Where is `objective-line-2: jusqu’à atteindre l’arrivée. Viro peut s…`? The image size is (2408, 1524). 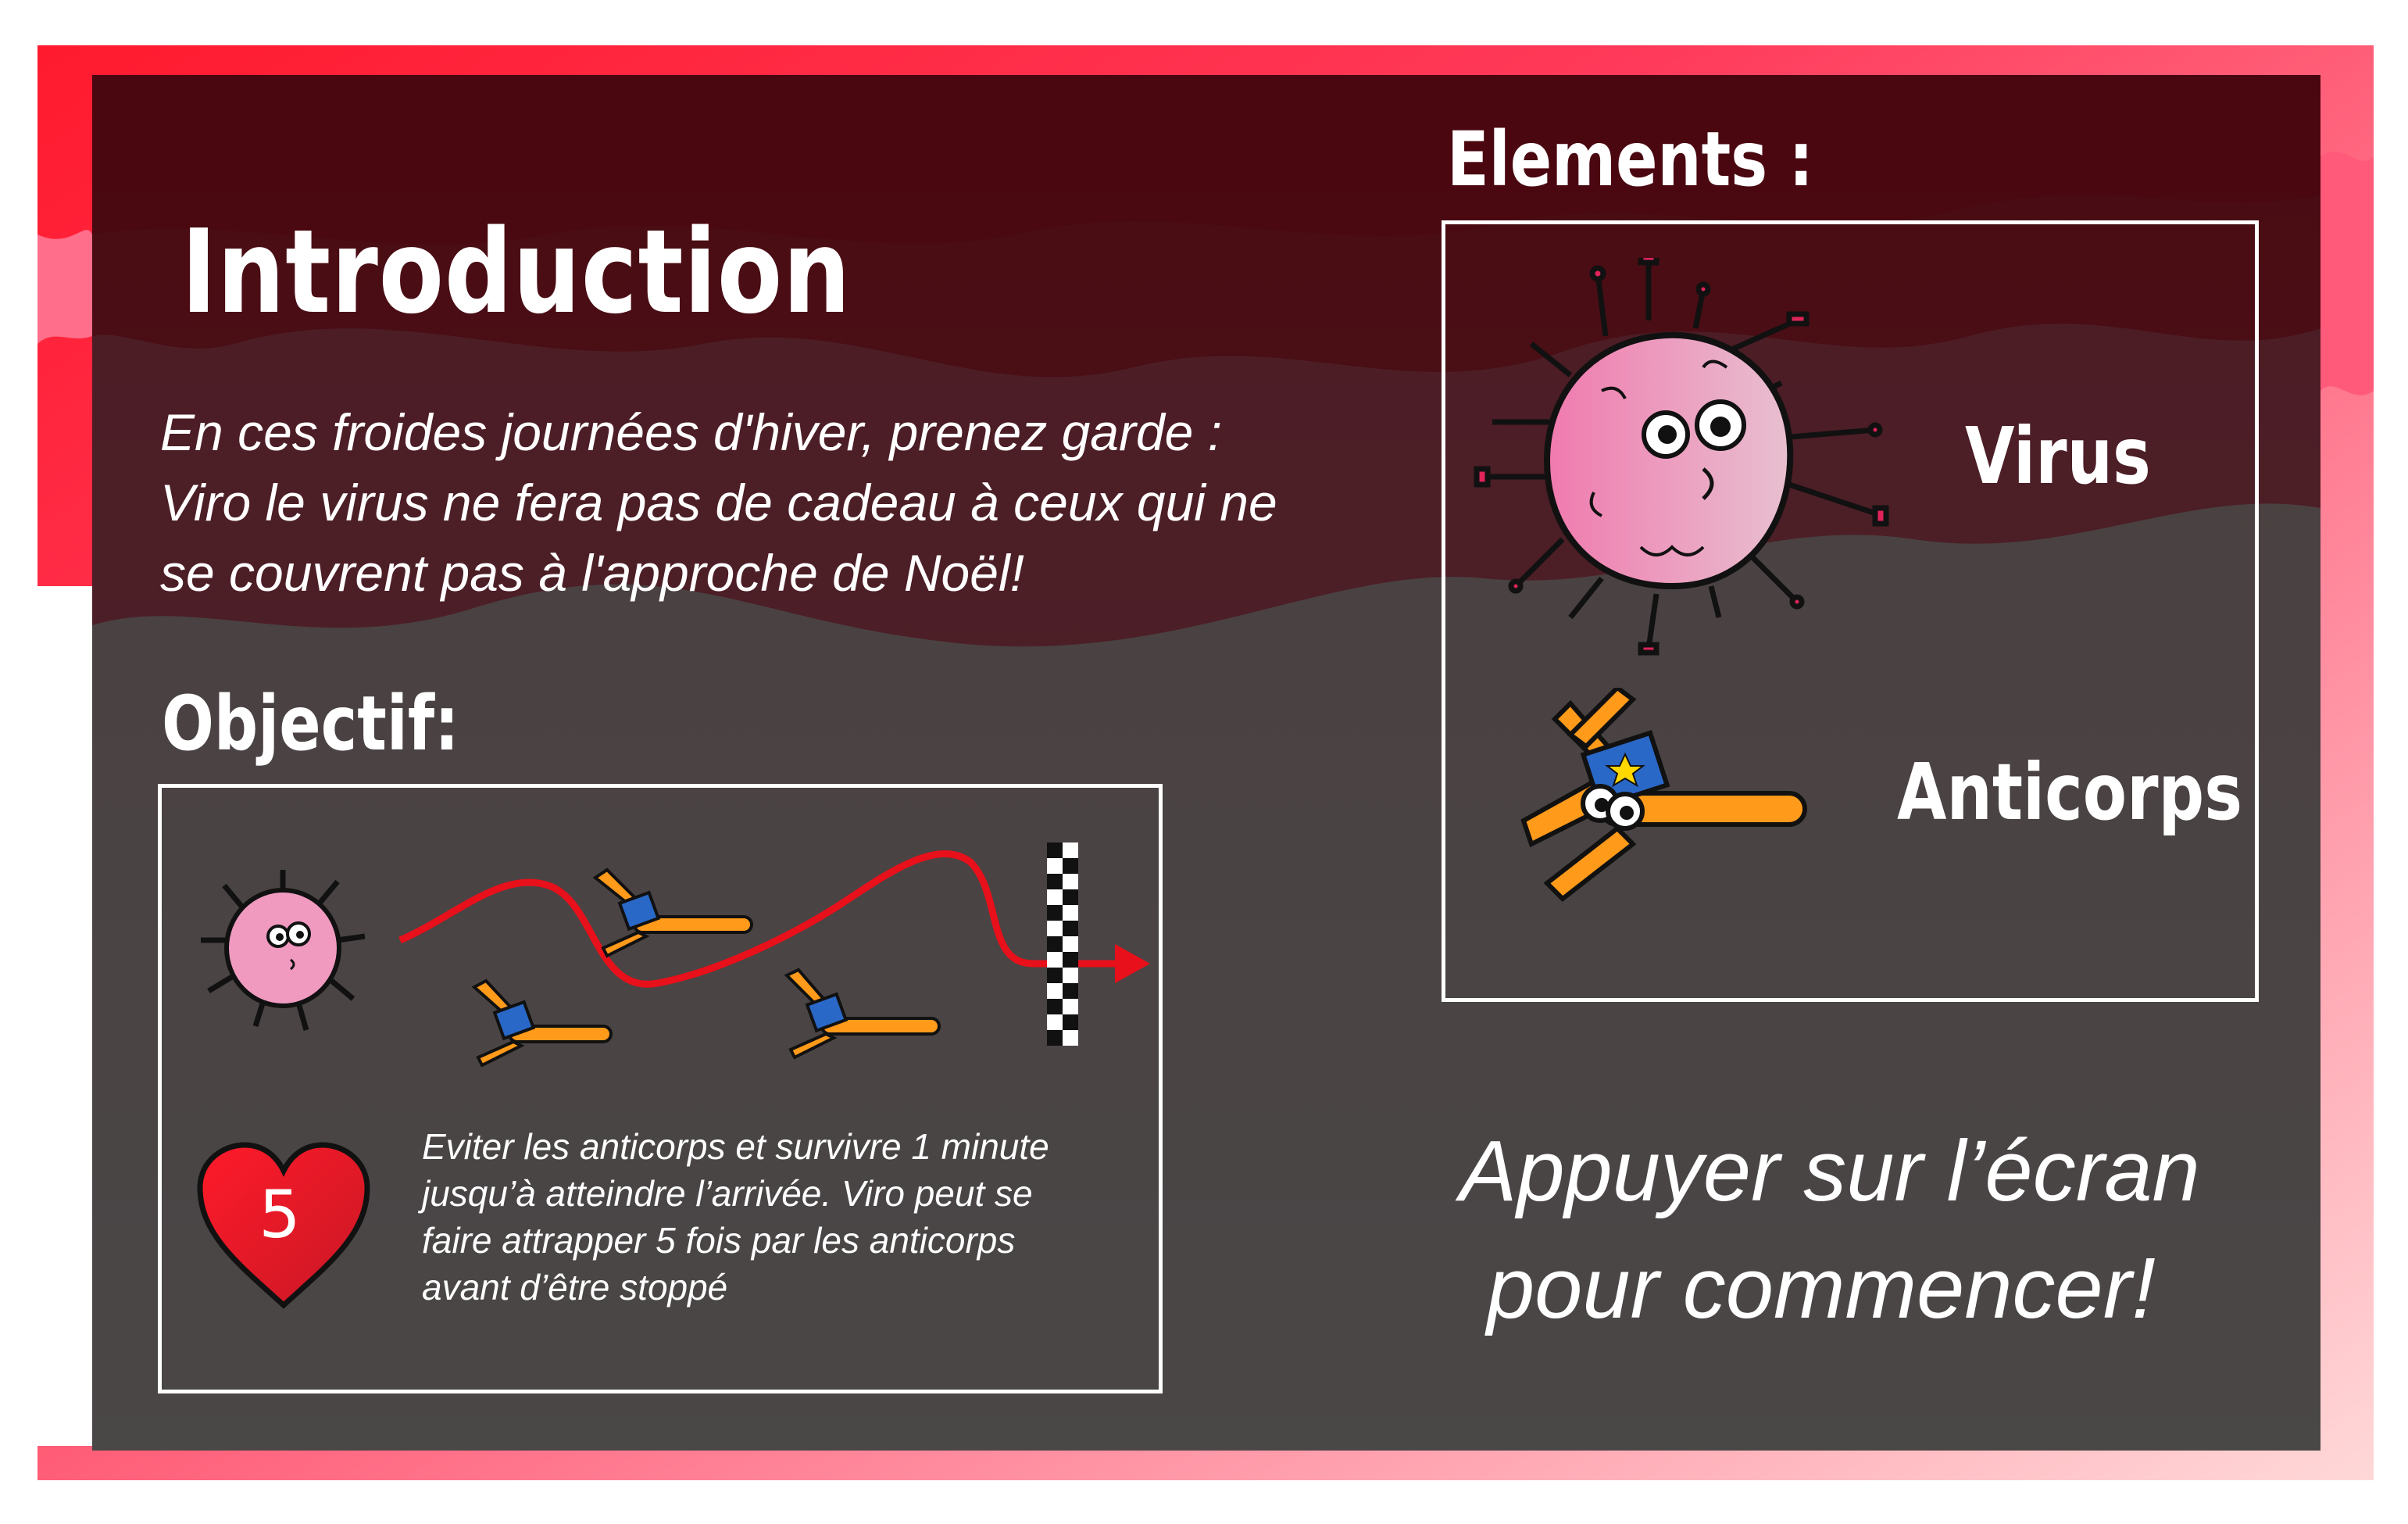
objective-line-2: jusqu’à atteindre l’arrivée. Viro peut s… is located at coordinates (727, 1193).